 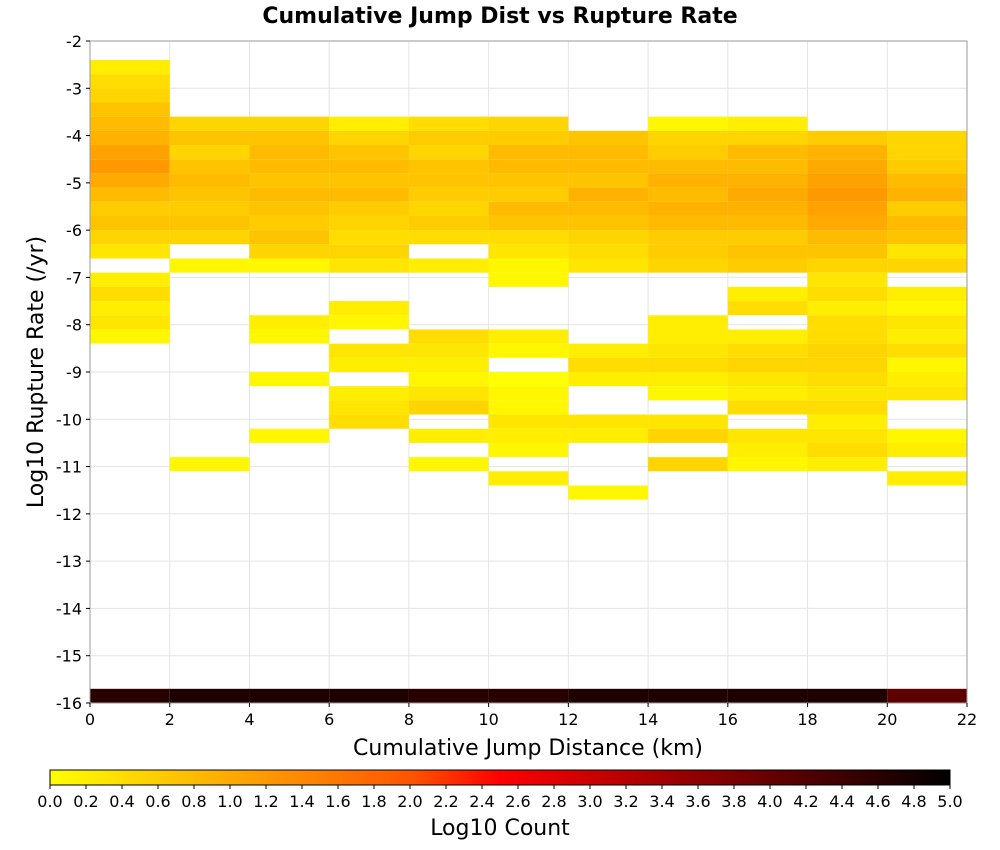 What do you see at coordinates (329, 719) in the screenshot?
I see `x-tick-label: 6` at bounding box center [329, 719].